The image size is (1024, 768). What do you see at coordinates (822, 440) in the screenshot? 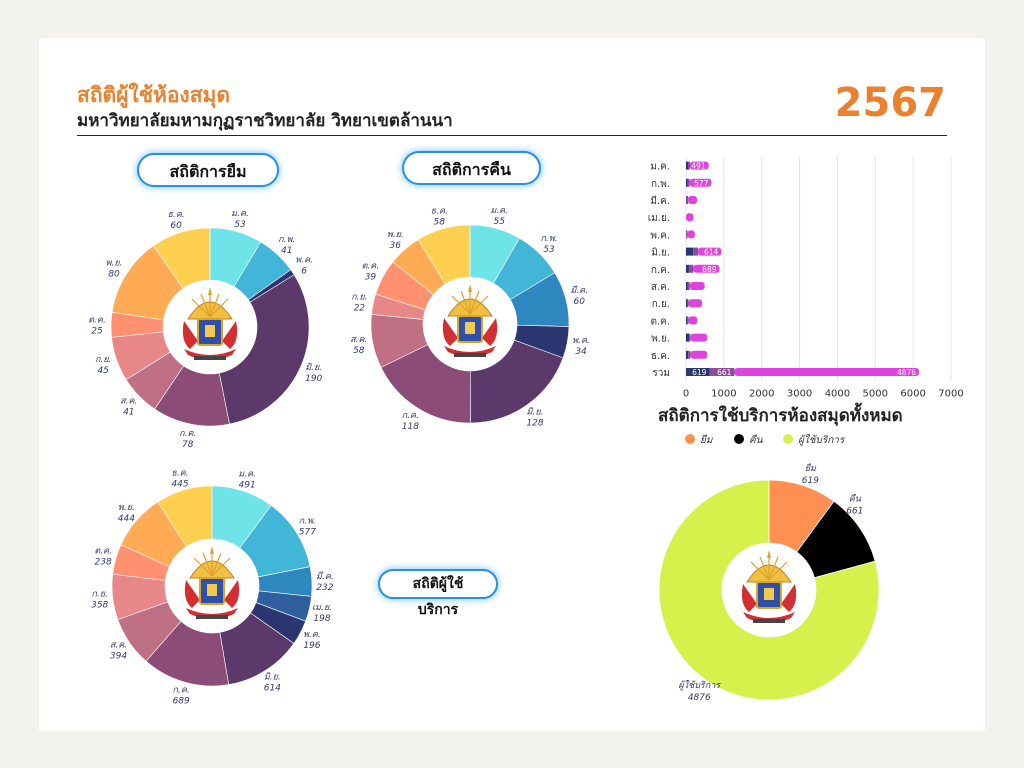
I see `legend-label-2: ผู้ใช้บริการ` at bounding box center [822, 440].